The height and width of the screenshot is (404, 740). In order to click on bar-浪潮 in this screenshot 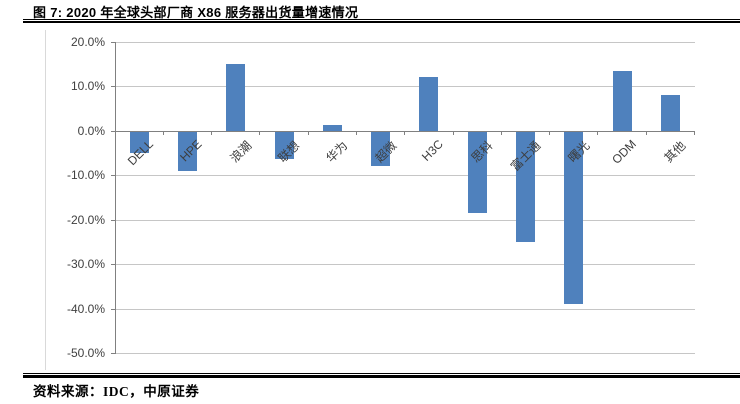, I will do `click(236, 97)`.